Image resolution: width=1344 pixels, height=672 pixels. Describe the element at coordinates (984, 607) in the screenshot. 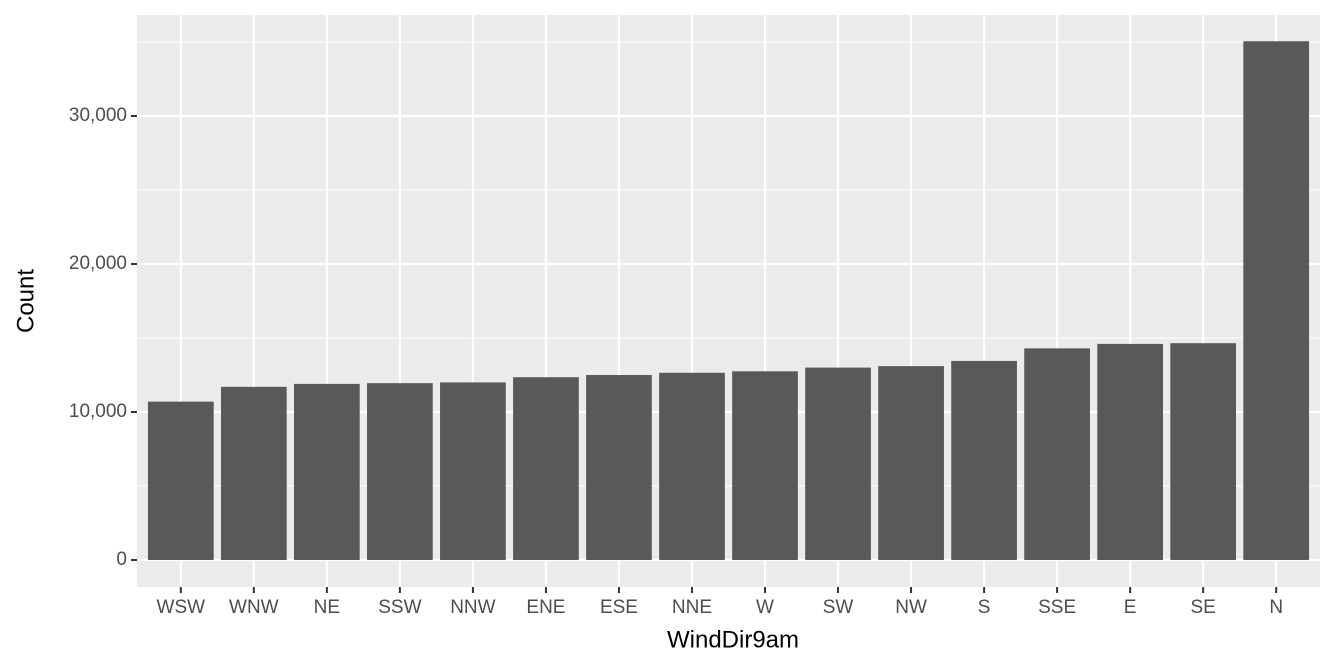

I see `x-tick-label: S` at that location.